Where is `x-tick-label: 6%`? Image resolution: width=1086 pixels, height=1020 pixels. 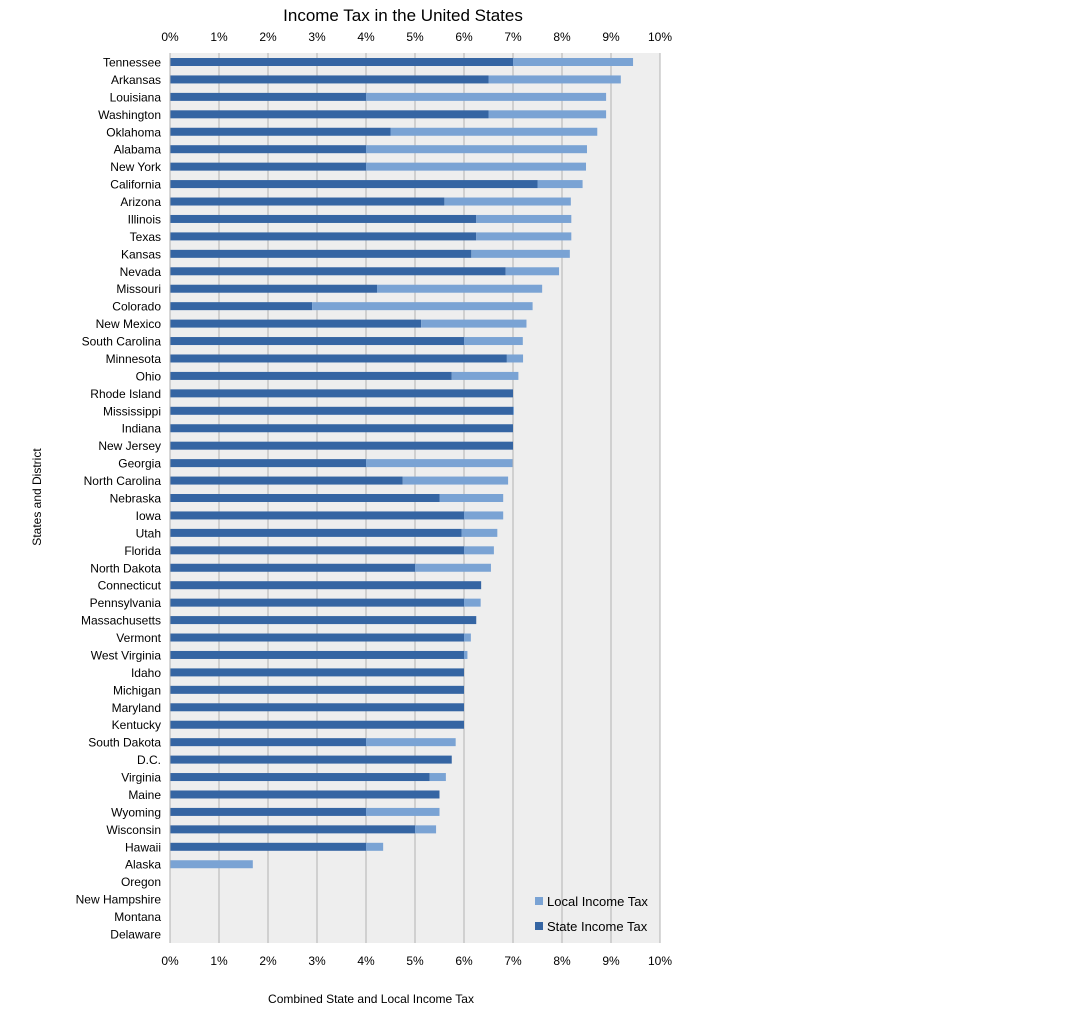 x-tick-label: 6% is located at coordinates (464, 37).